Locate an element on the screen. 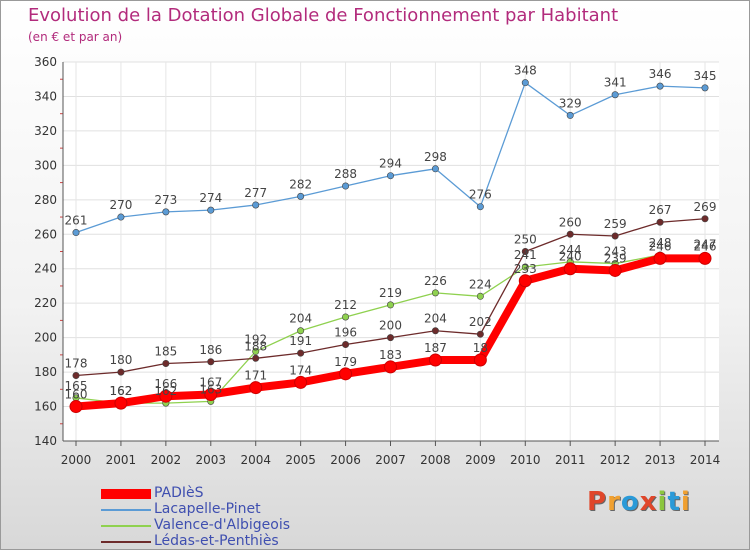 The height and width of the screenshot is (550, 750). data-label: 187 is located at coordinates (435, 348).